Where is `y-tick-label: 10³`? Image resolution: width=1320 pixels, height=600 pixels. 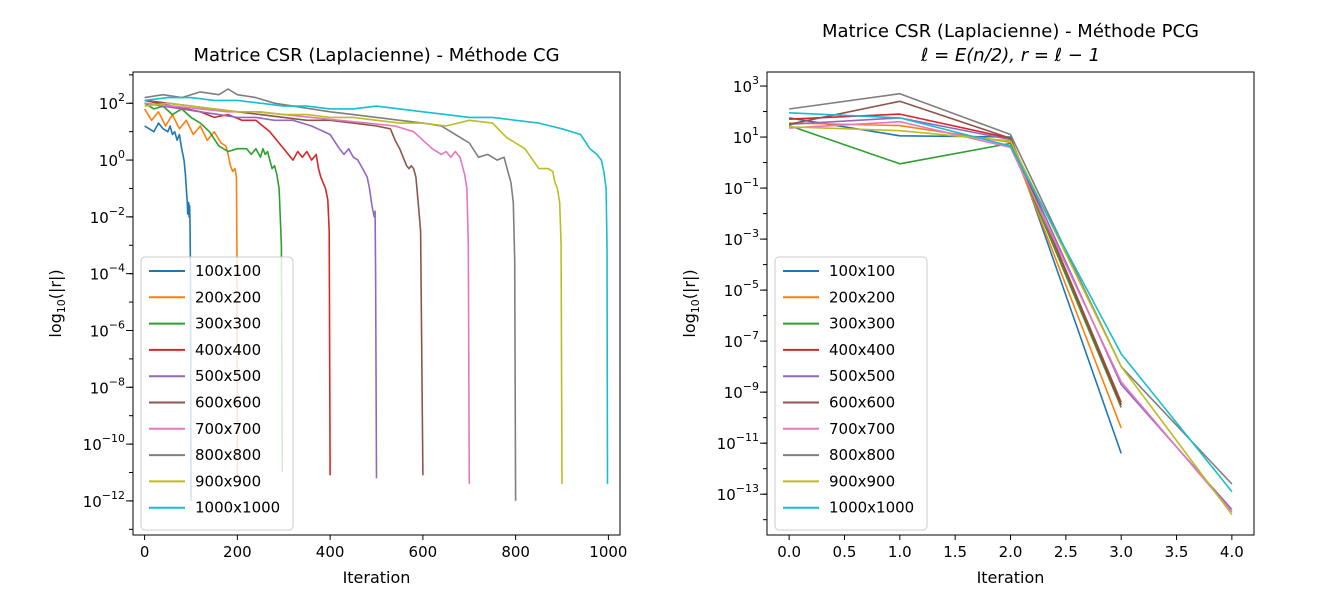
y-tick-label: 10³ is located at coordinates (746, 85).